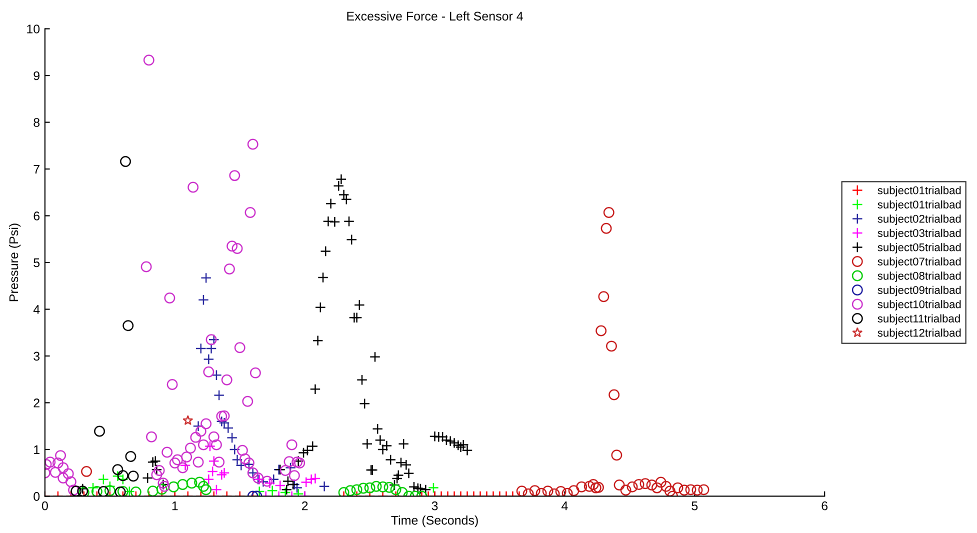 Image resolution: width=977 pixels, height=533 pixels. I want to click on legend-label: subject02trialbad, so click(919, 219).